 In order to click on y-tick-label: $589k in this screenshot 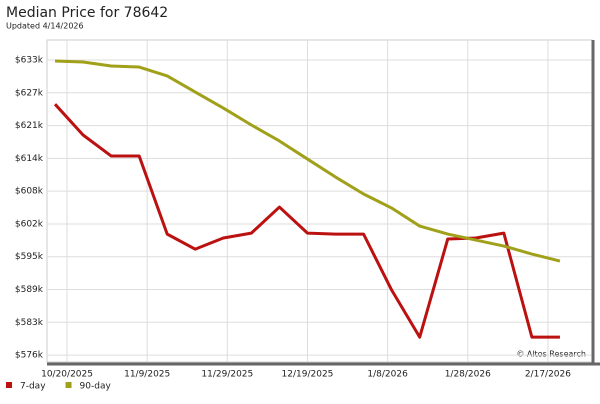, I will do `click(29, 290)`.